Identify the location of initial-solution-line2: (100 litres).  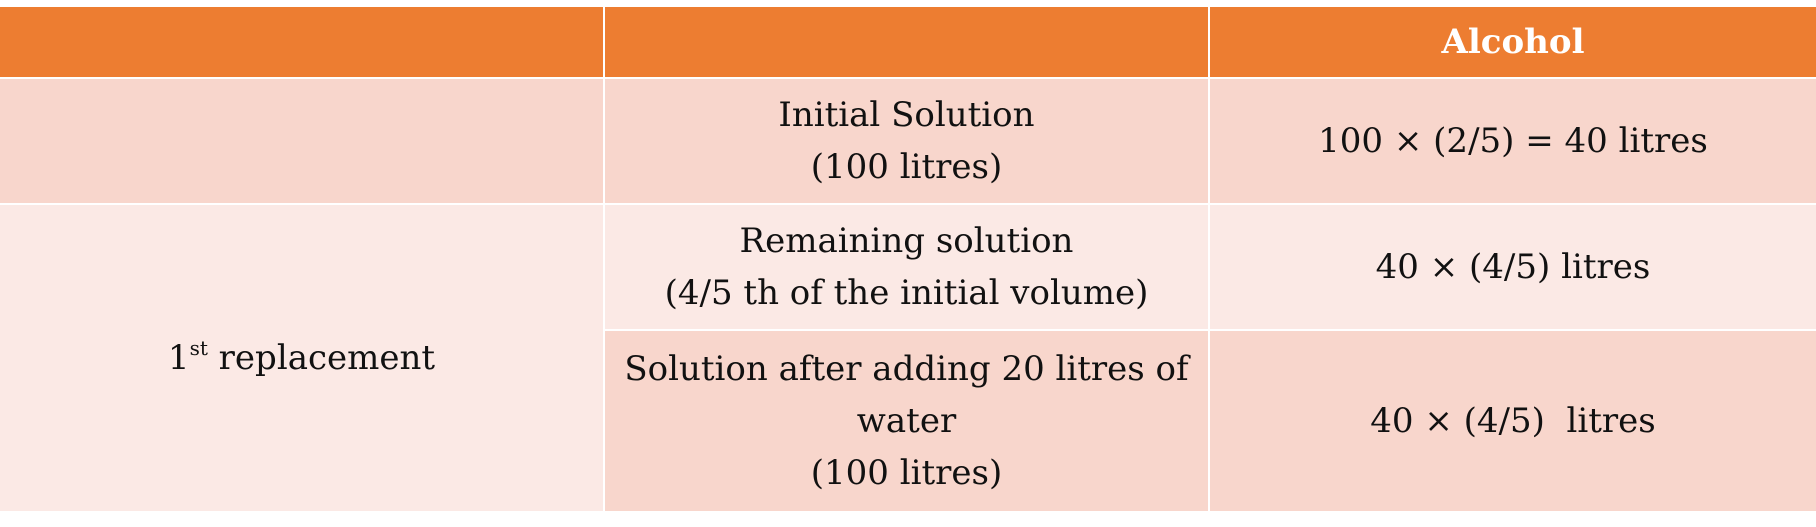
(906, 167).